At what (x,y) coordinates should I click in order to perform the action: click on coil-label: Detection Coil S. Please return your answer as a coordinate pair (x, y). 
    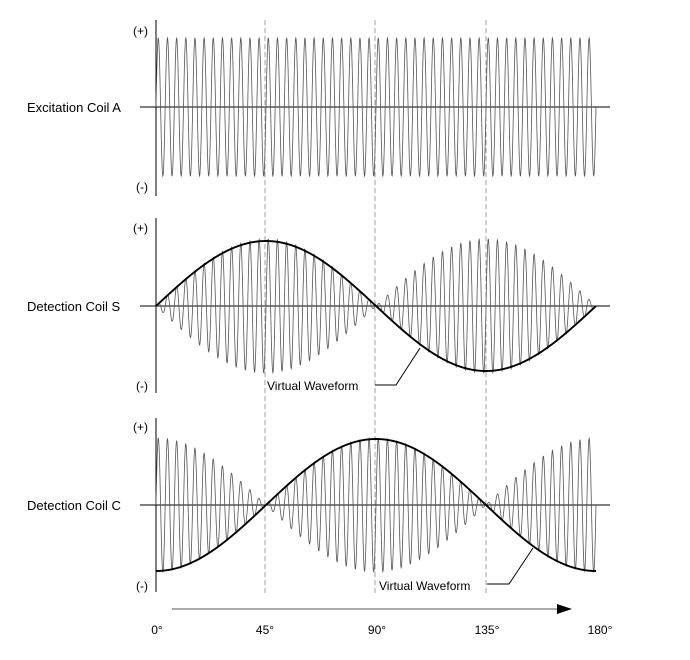
    Looking at the image, I should click on (74, 306).